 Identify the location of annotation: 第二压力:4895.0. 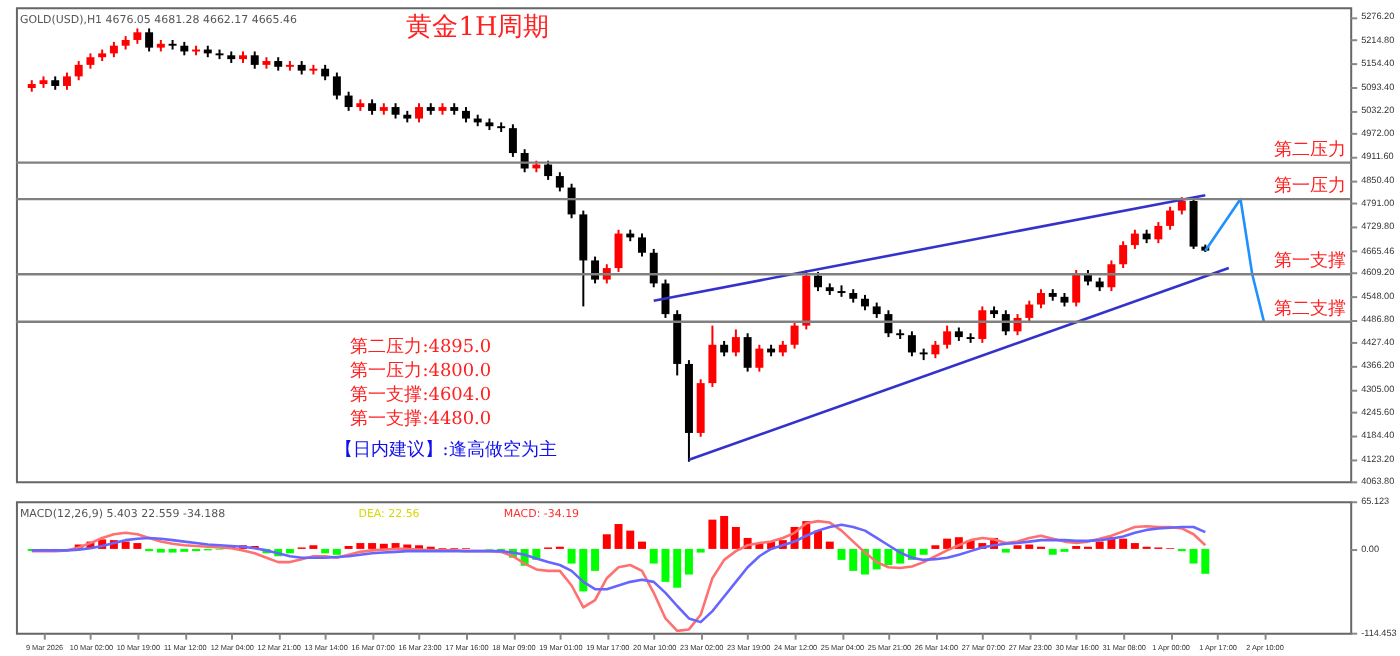
(421, 346).